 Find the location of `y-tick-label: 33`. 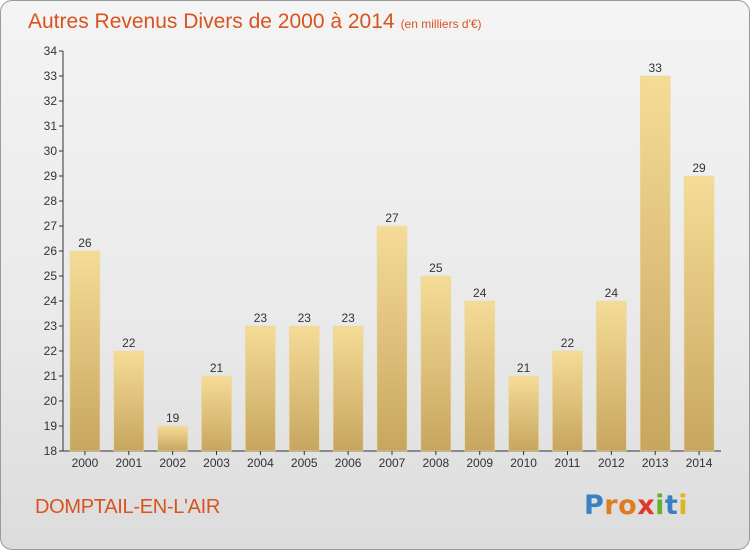

y-tick-label: 33 is located at coordinates (51, 76).